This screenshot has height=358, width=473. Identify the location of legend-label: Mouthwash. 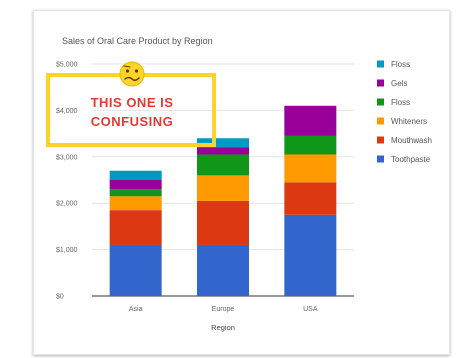
(411, 140).